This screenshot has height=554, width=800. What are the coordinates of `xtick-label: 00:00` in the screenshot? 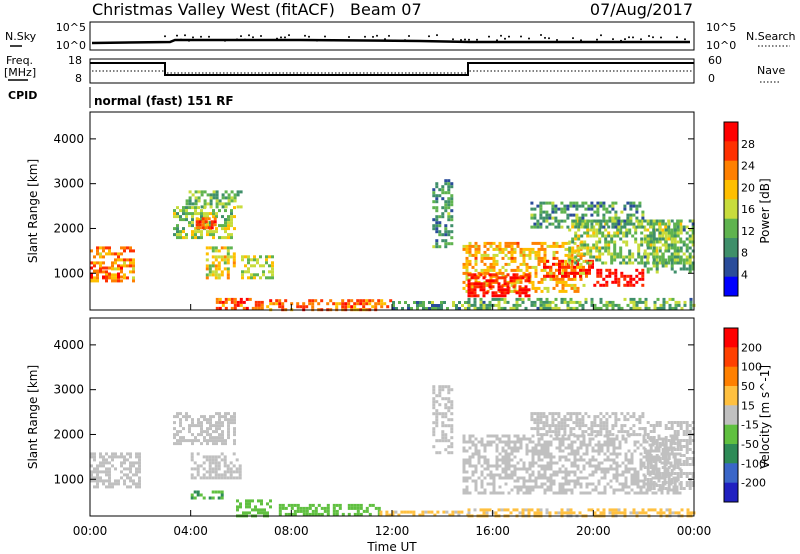 It's located at (90, 531).